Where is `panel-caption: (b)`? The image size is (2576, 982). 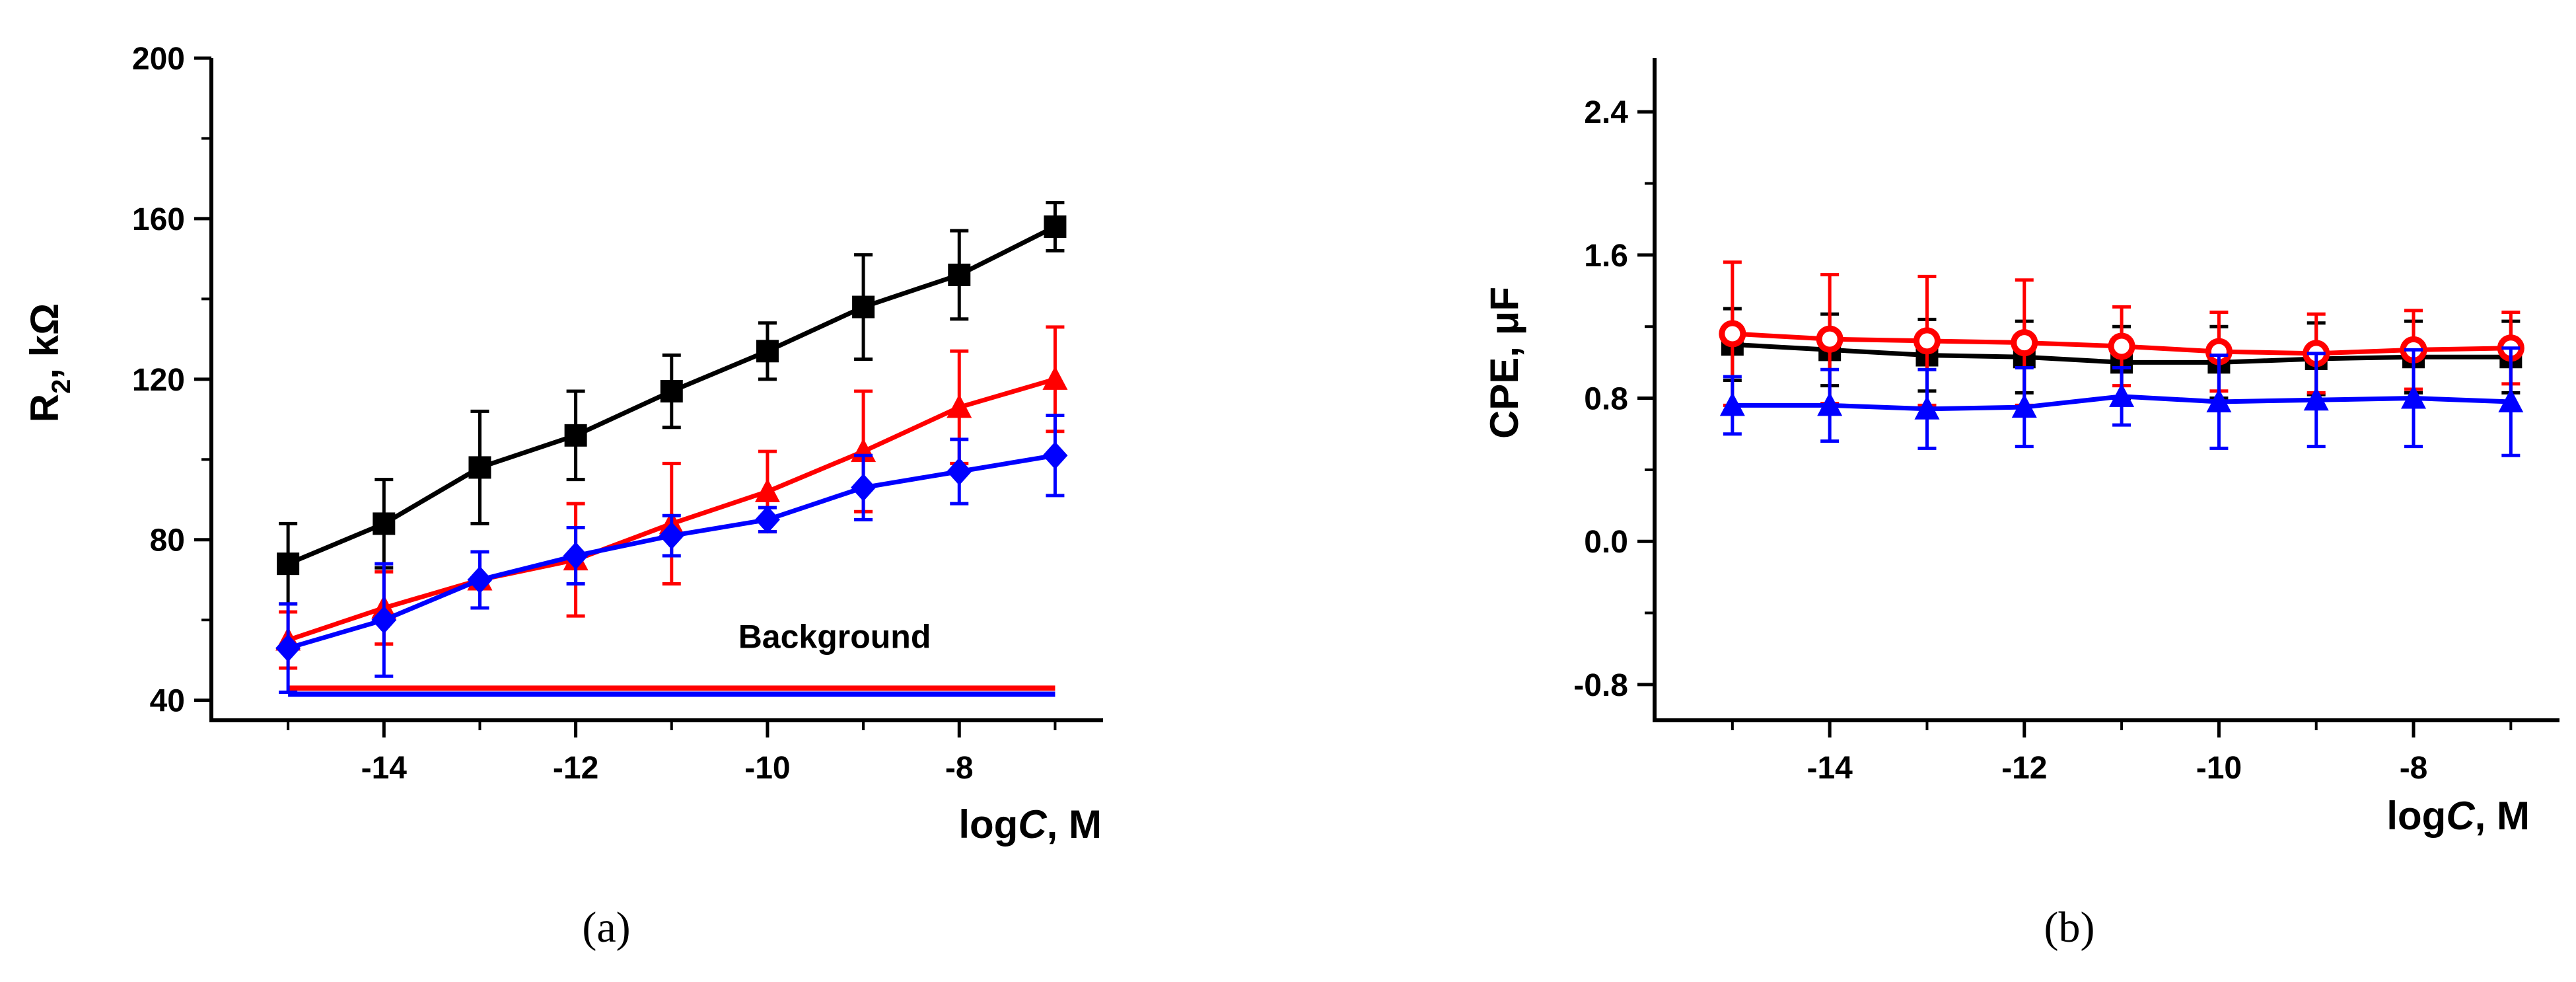 panel-caption: (b) is located at coordinates (2069, 927).